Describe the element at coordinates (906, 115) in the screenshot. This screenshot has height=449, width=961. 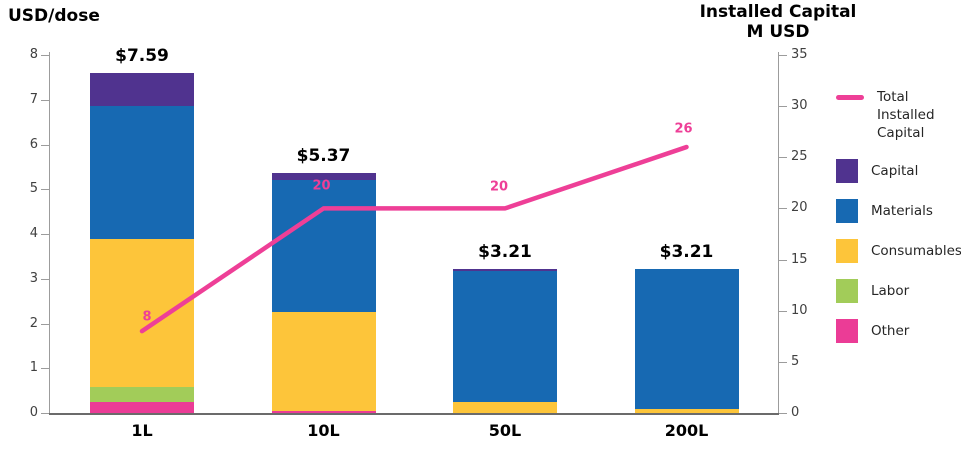
I see `legend-label-total-installed-capital: Total Installed Capital` at that location.